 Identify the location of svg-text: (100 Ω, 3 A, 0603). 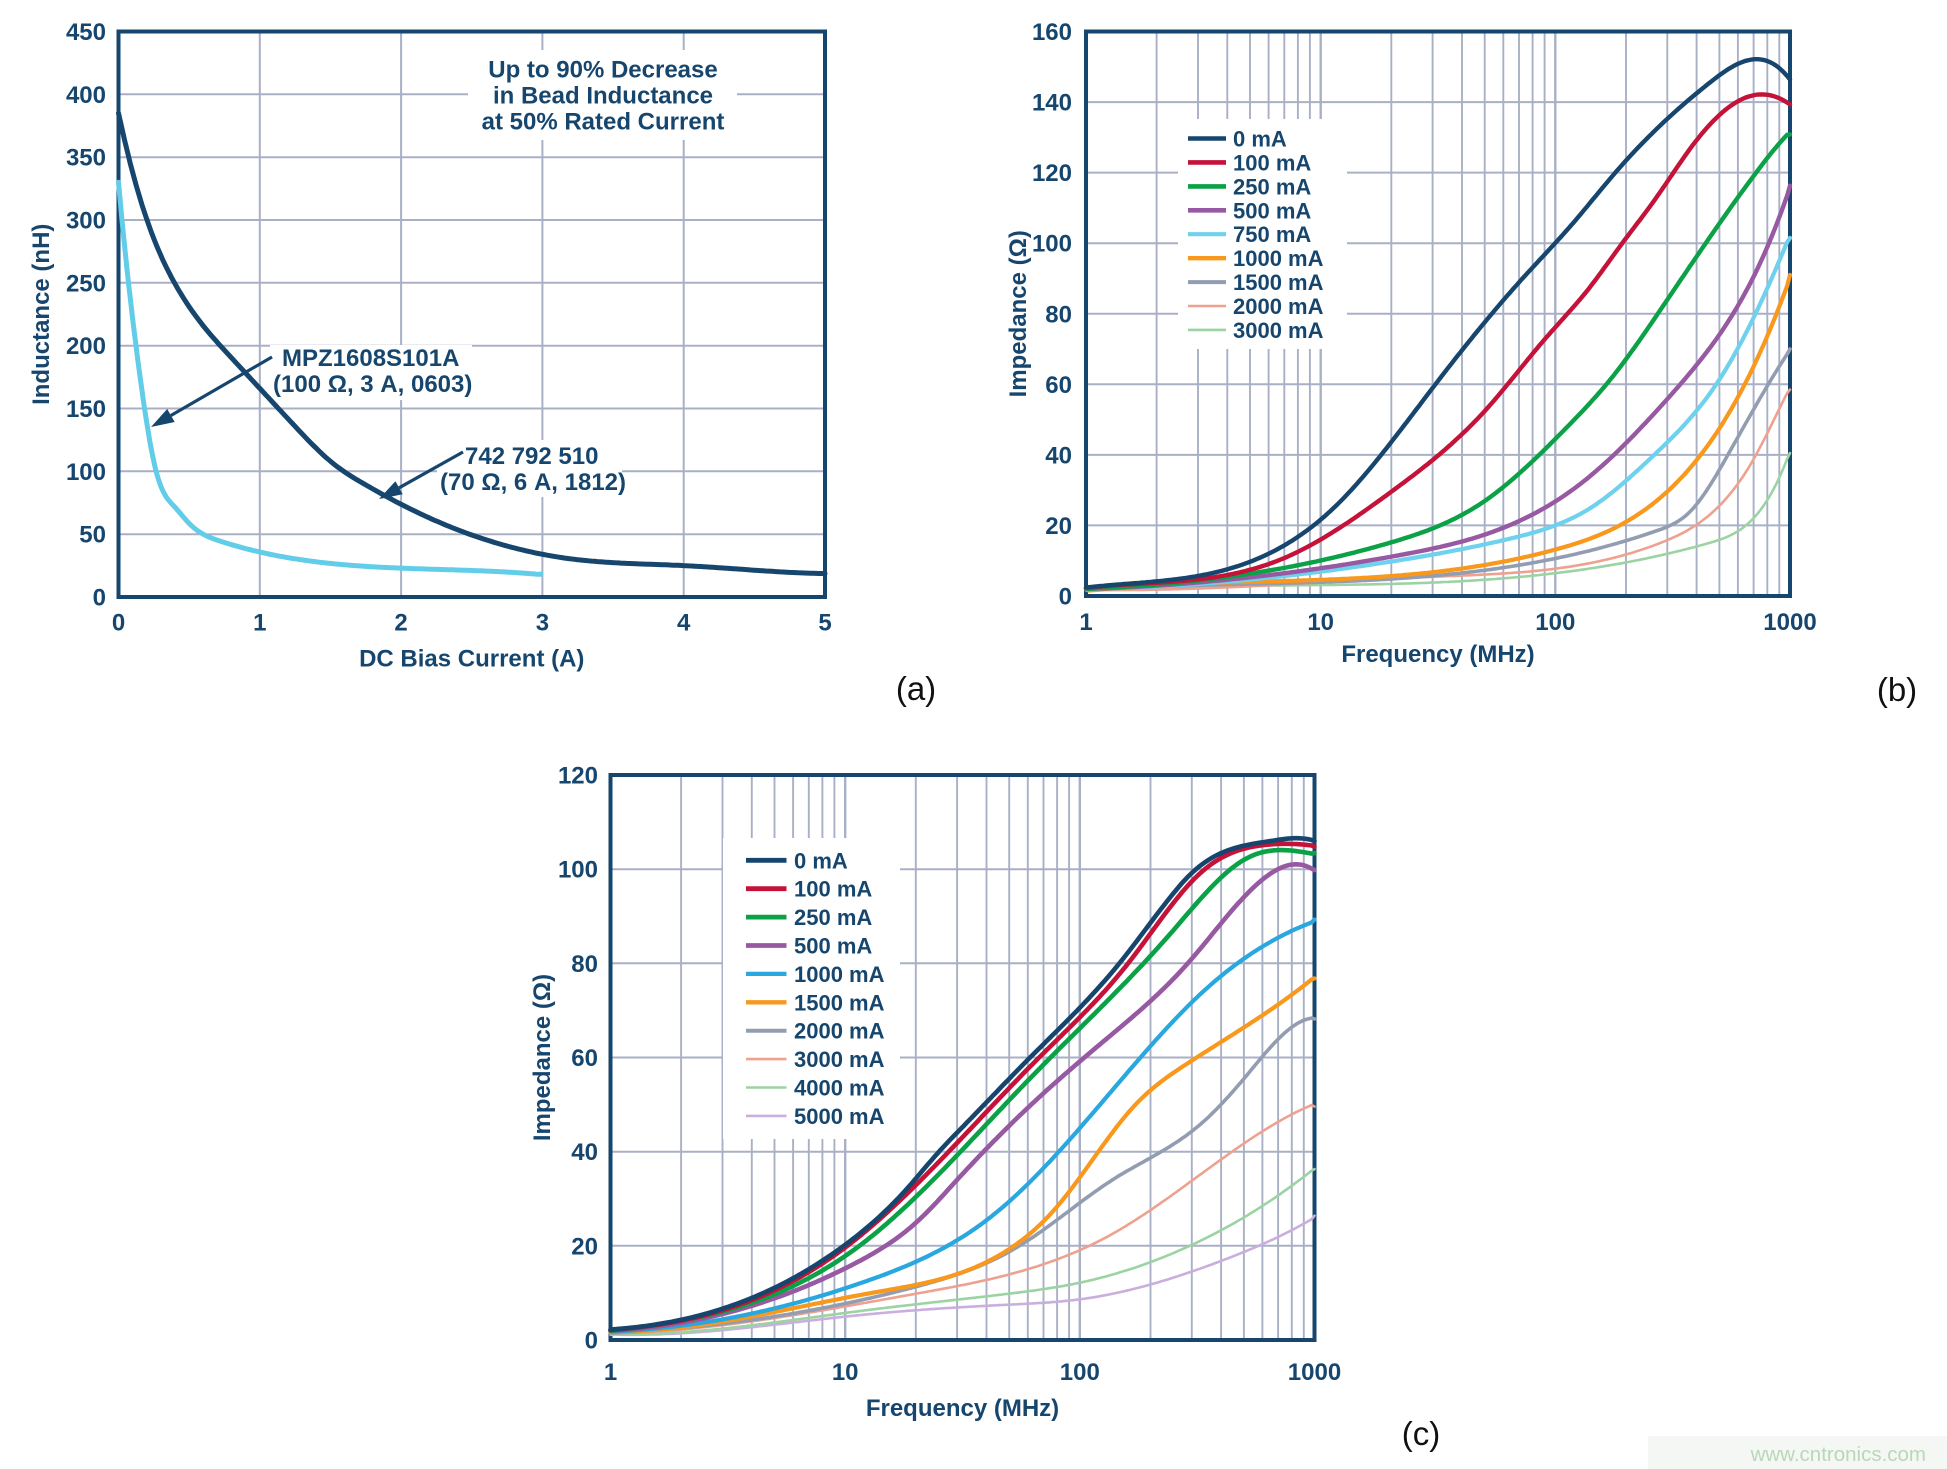
(372, 384).